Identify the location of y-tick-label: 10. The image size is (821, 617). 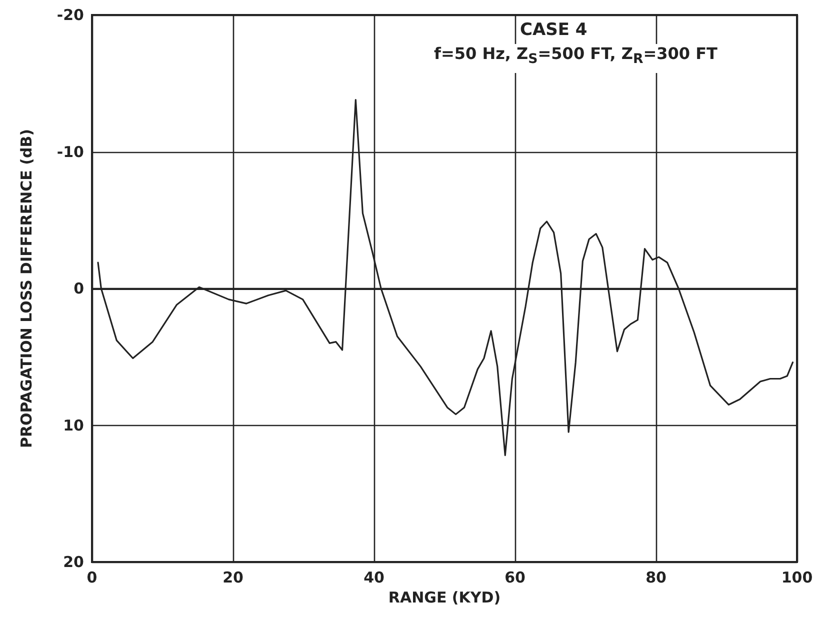
(73, 425).